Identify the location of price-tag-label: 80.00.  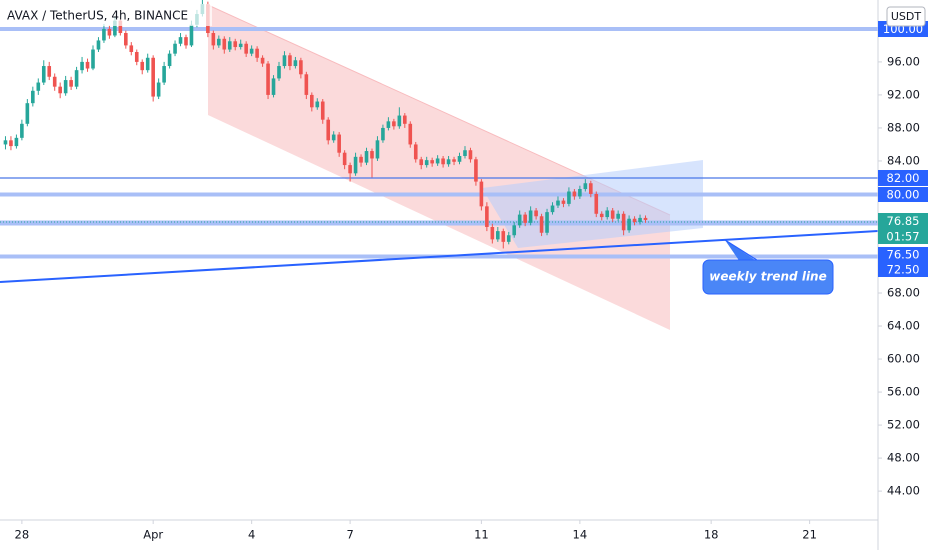
(903, 195).